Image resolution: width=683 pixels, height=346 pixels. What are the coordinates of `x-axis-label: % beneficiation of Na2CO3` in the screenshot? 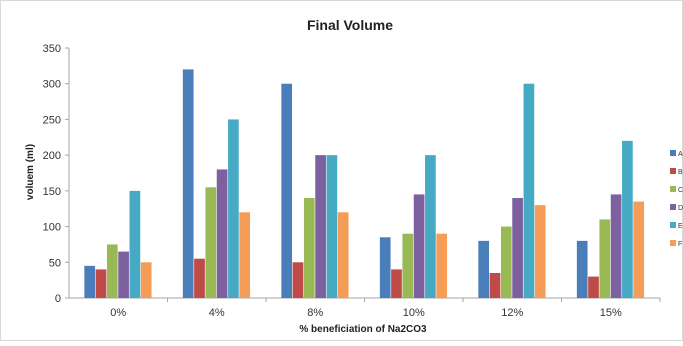 It's located at (363, 329).